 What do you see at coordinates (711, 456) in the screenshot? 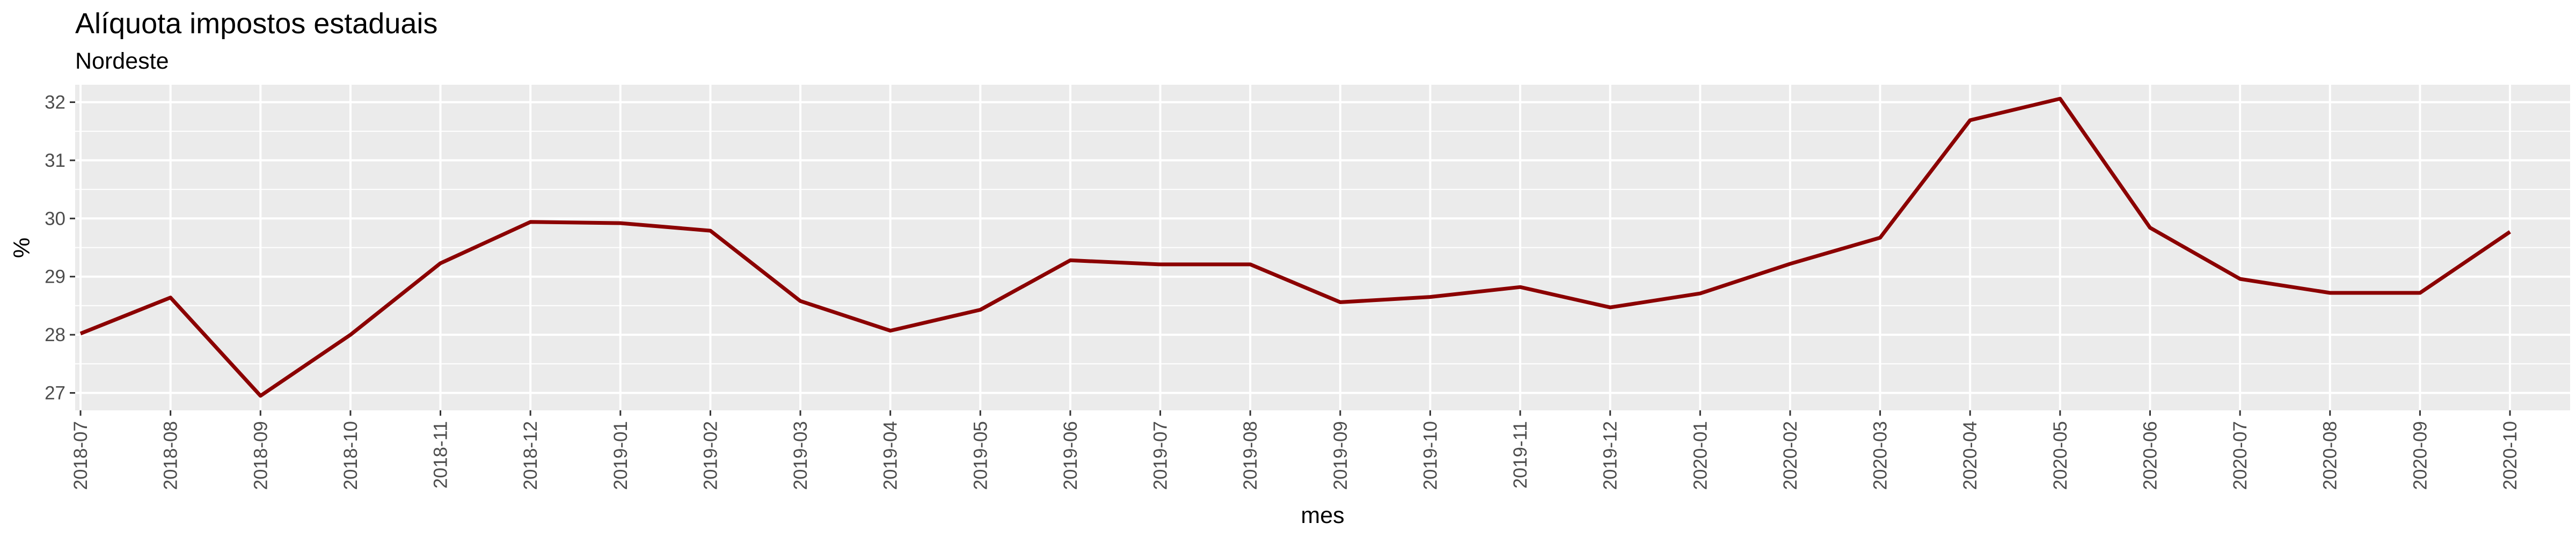
I see `x-tick-label: 2019-02` at bounding box center [711, 456].